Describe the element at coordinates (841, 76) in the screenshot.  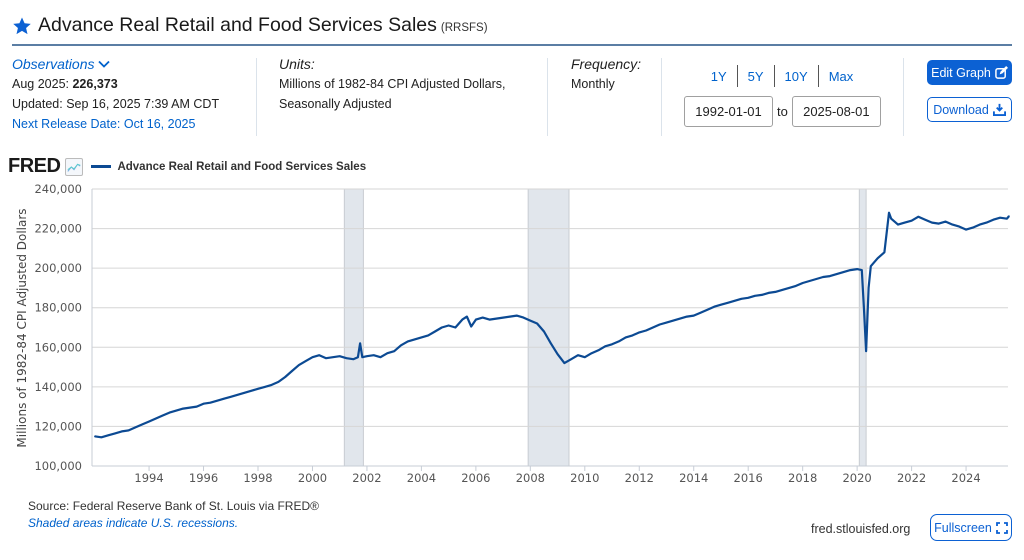
I see `range-max-link: Max` at that location.